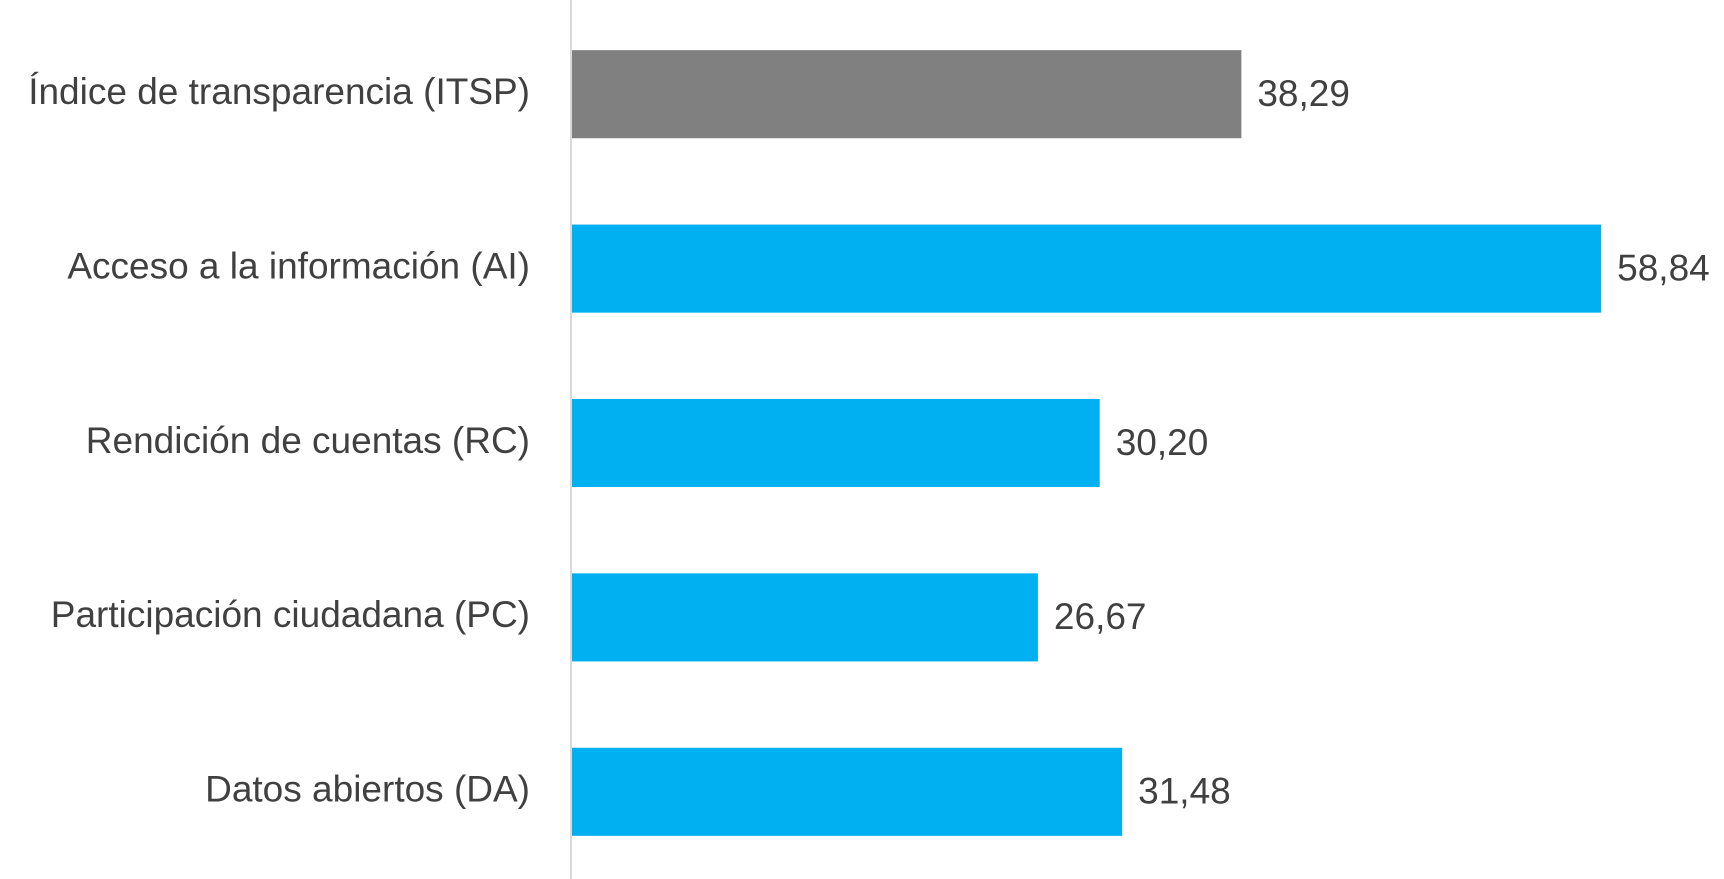  Describe the element at coordinates (1303, 93) in the screenshot. I see `value-label: 38,29` at that location.